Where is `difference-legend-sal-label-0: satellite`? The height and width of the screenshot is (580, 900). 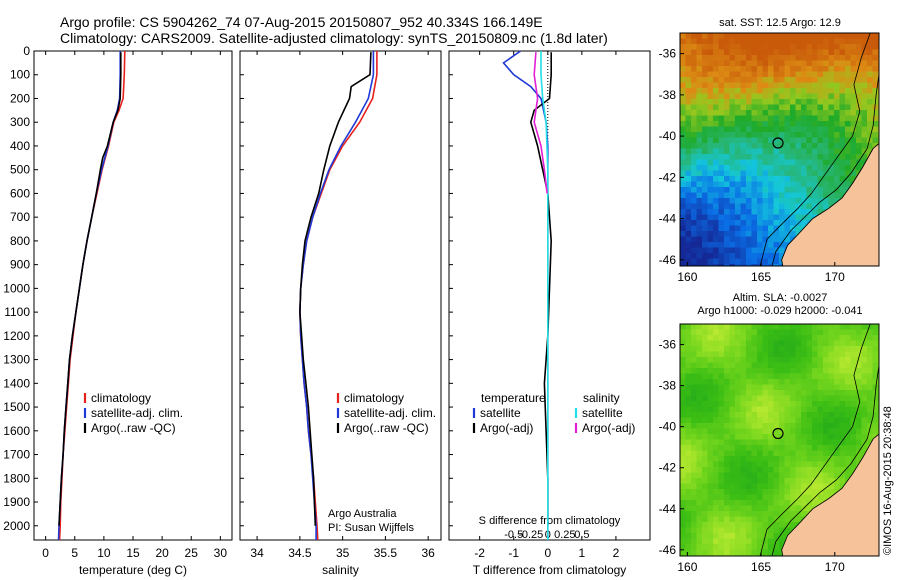 difference-legend-sal-label-0: satellite is located at coordinates (602, 413).